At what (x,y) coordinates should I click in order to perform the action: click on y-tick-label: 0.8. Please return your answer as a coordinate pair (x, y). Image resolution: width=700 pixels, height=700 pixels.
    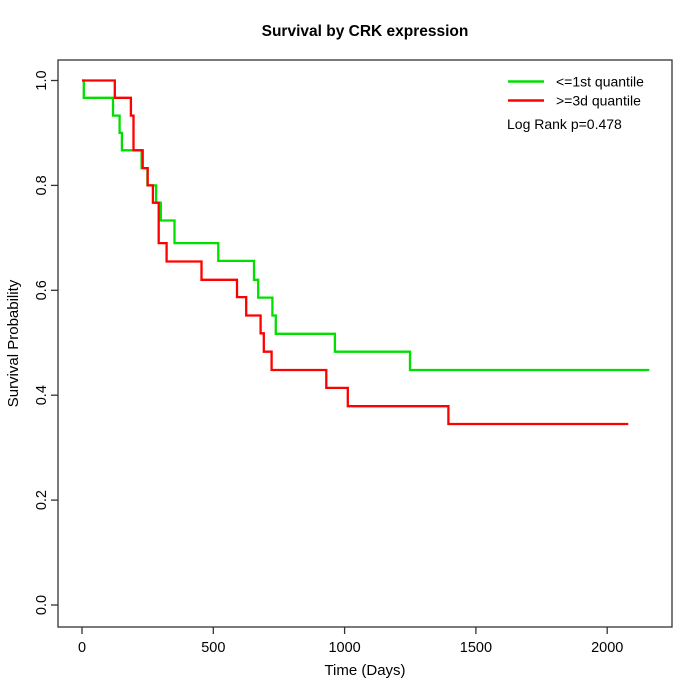
    Looking at the image, I should click on (42, 185).